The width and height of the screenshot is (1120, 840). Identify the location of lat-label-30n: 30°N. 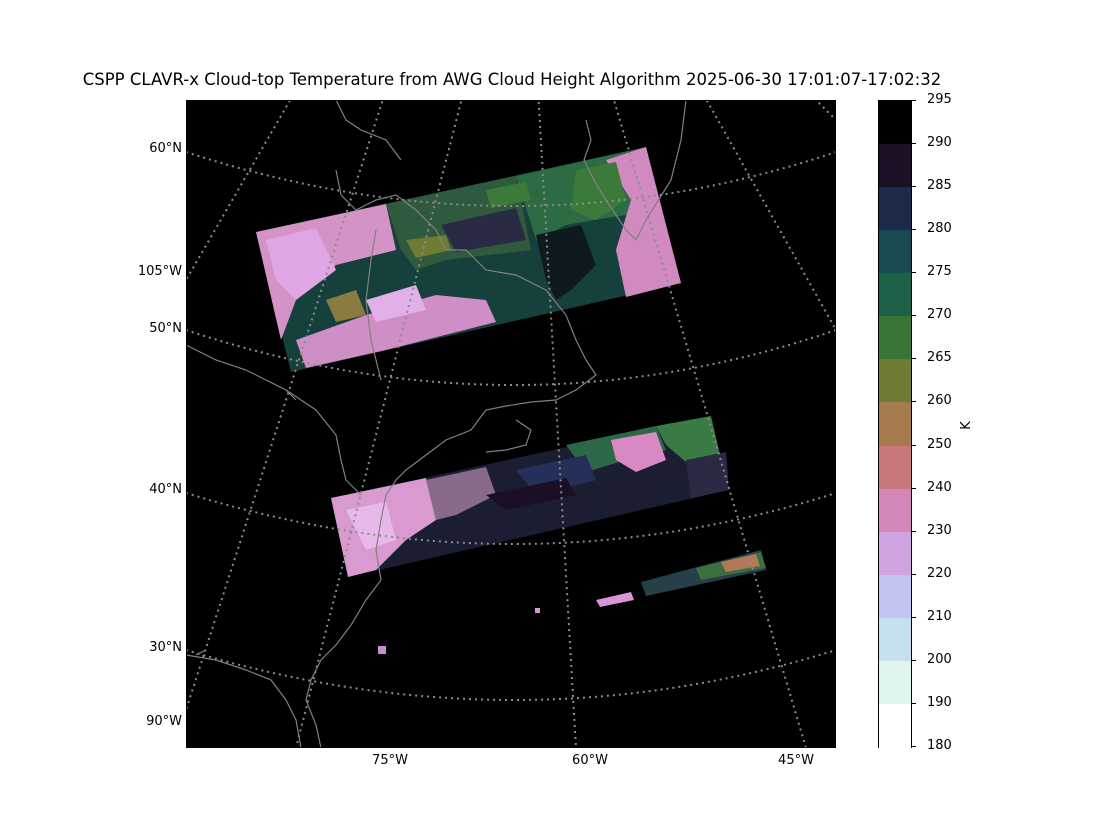
(165, 647).